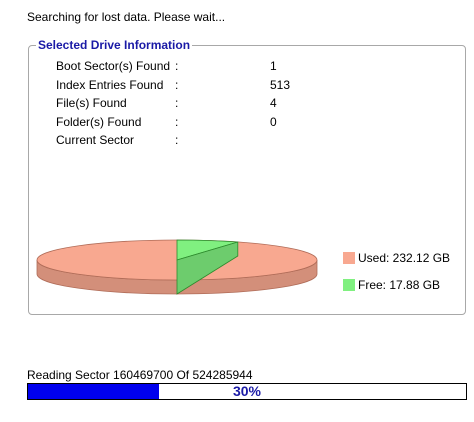 The width and height of the screenshot is (474, 422). I want to click on progress-percent: 30%, so click(247, 391).